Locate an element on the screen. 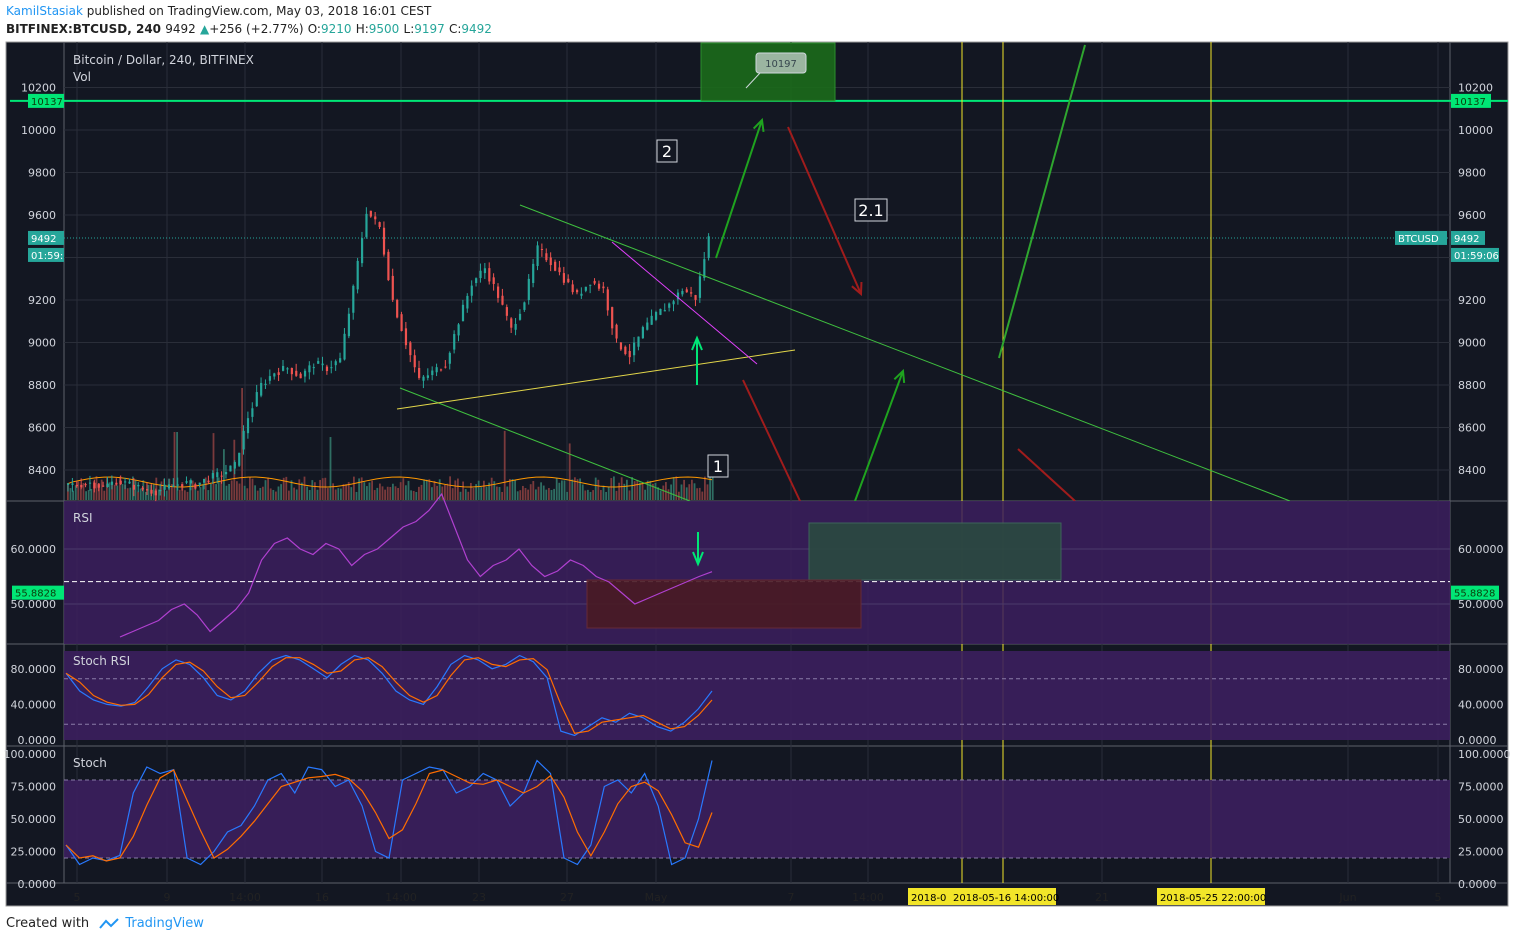 The height and width of the screenshot is (942, 1514). stochrsi-title: Stoch RSI is located at coordinates (101, 661).